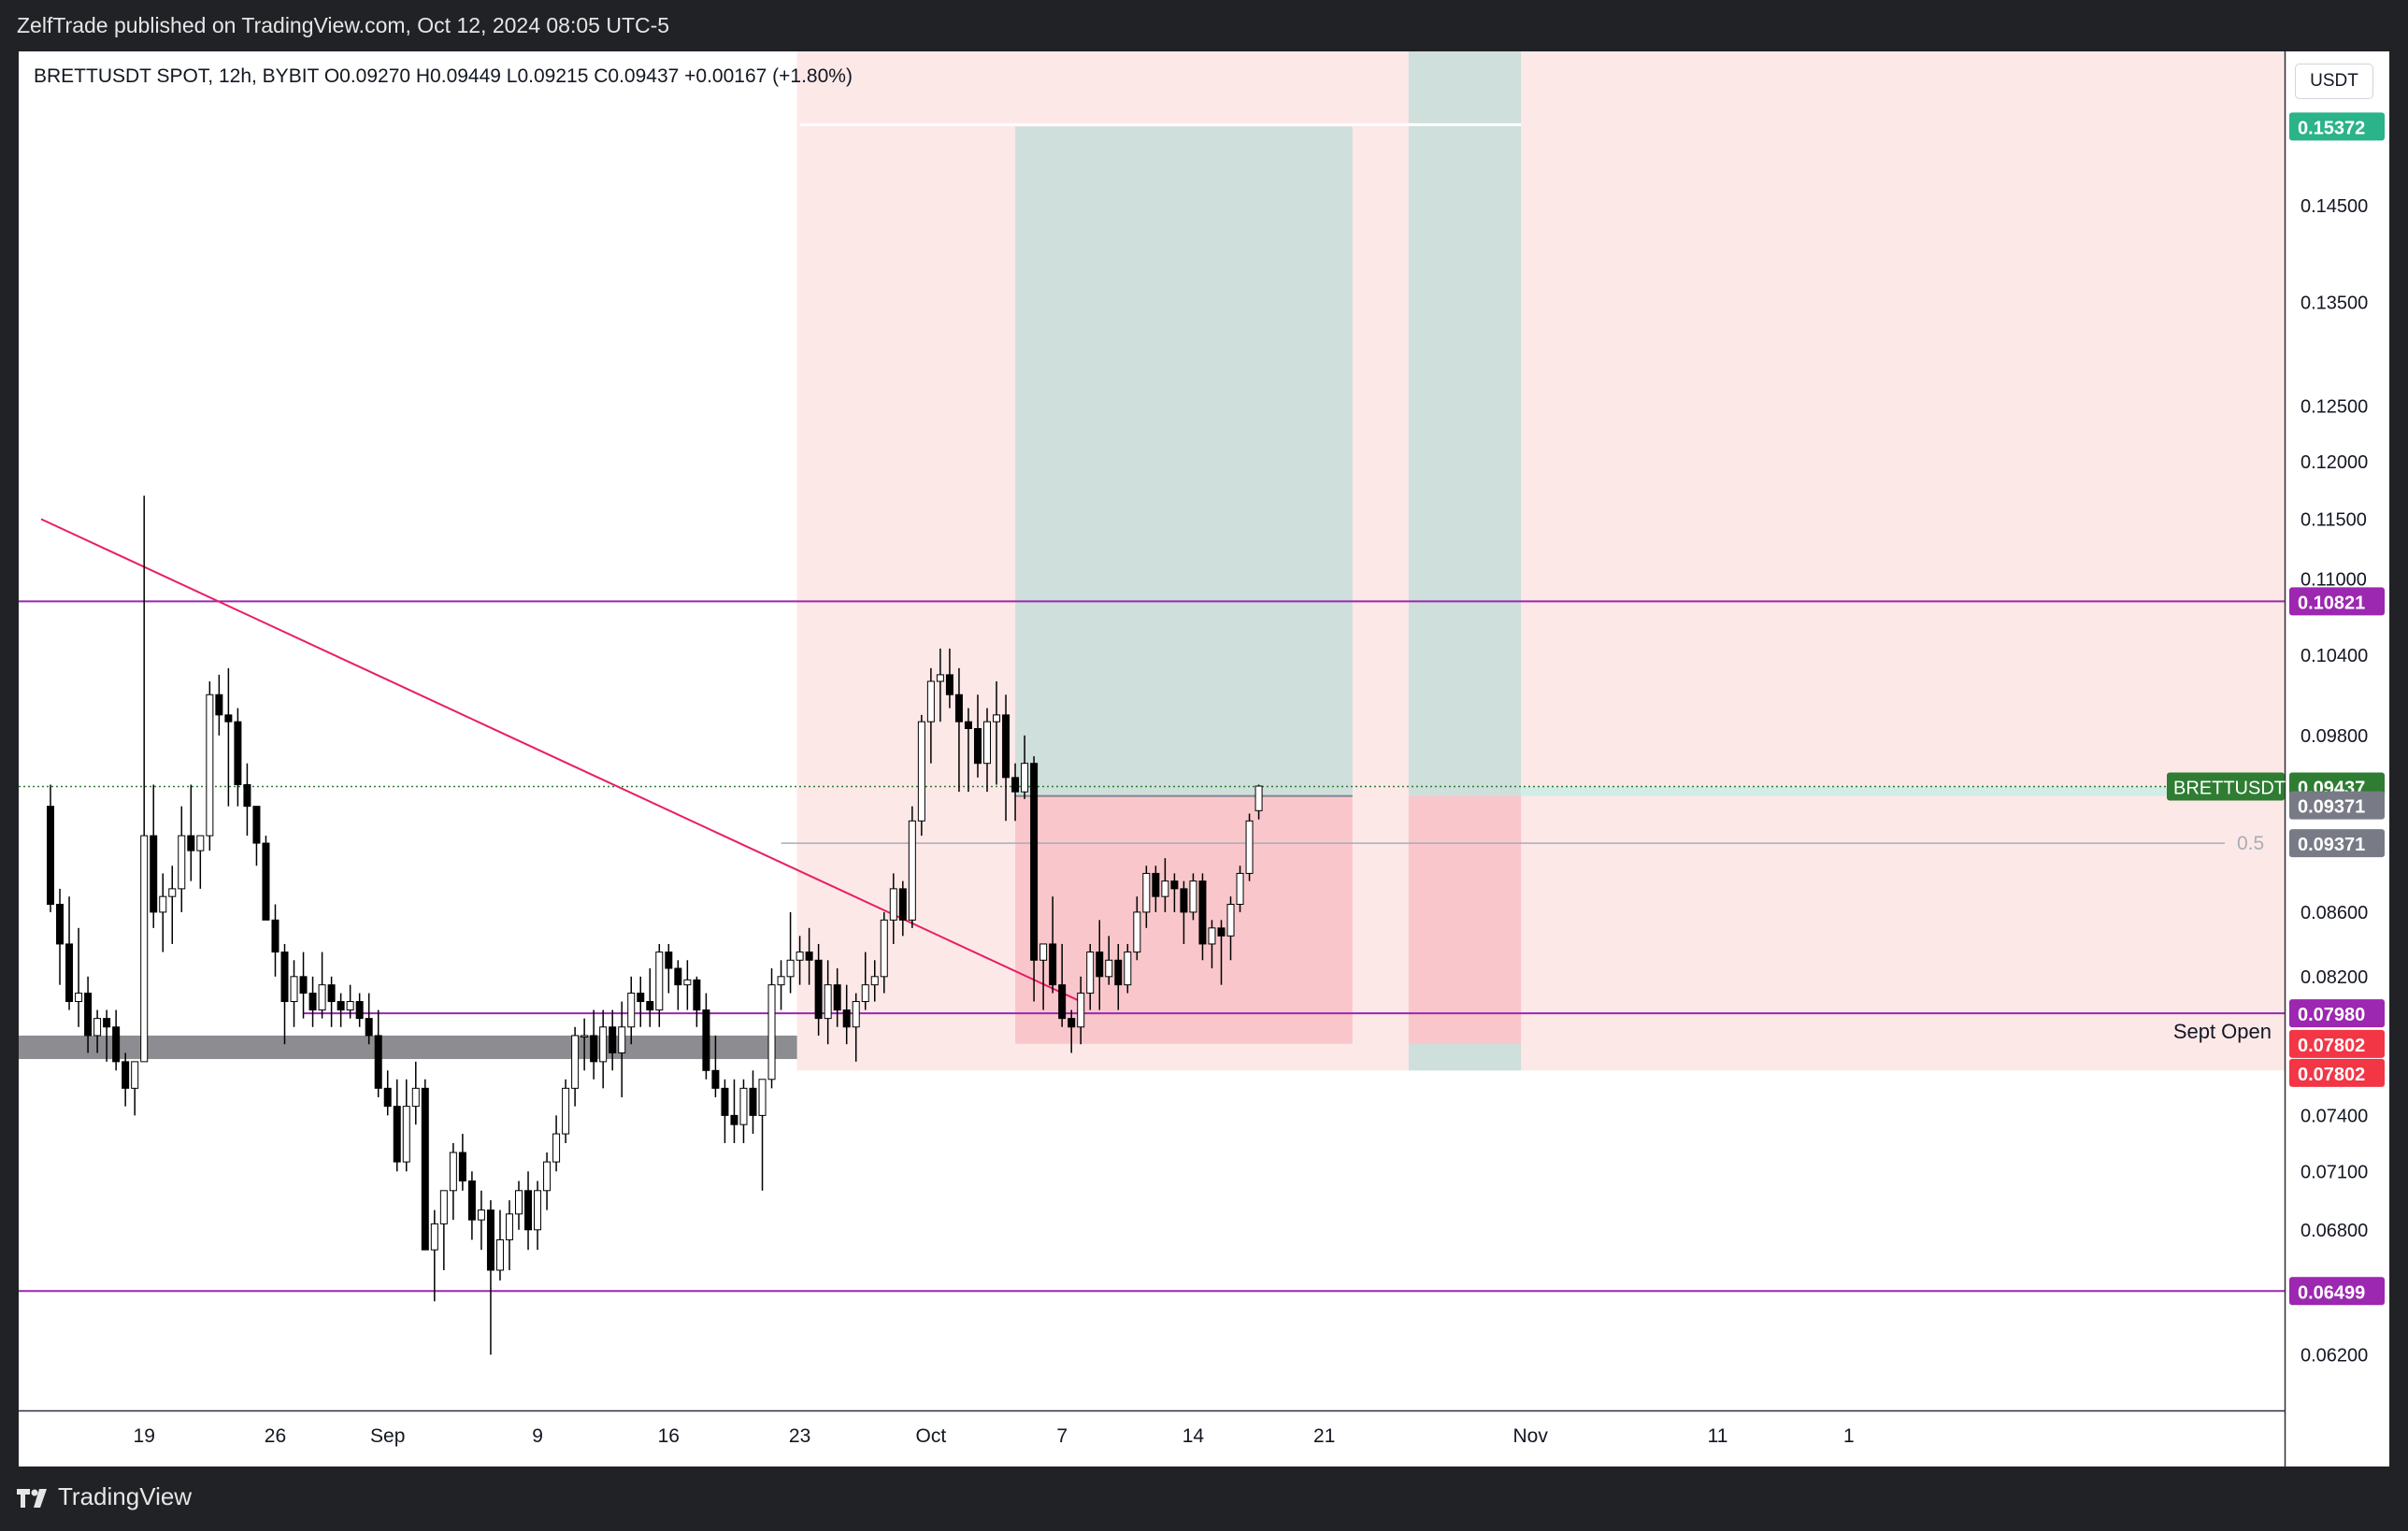  What do you see at coordinates (2334, 407) in the screenshot?
I see `y-tick-label: 0.12500` at bounding box center [2334, 407].